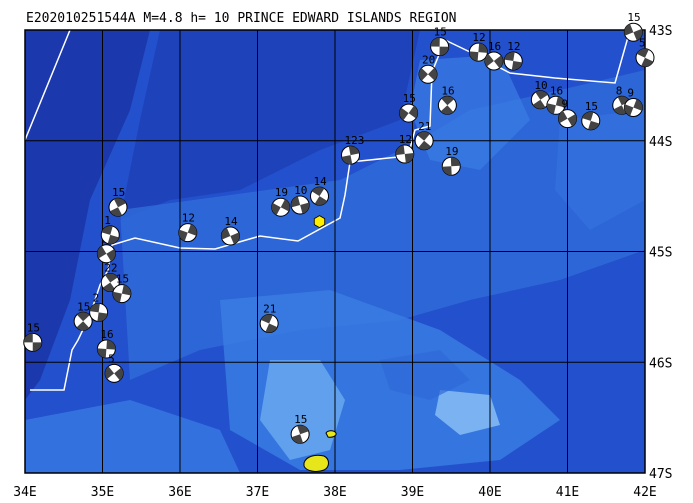 The height and width of the screenshot is (503, 693). I want to click on lon-tick-label: 41E, so click(567, 492).